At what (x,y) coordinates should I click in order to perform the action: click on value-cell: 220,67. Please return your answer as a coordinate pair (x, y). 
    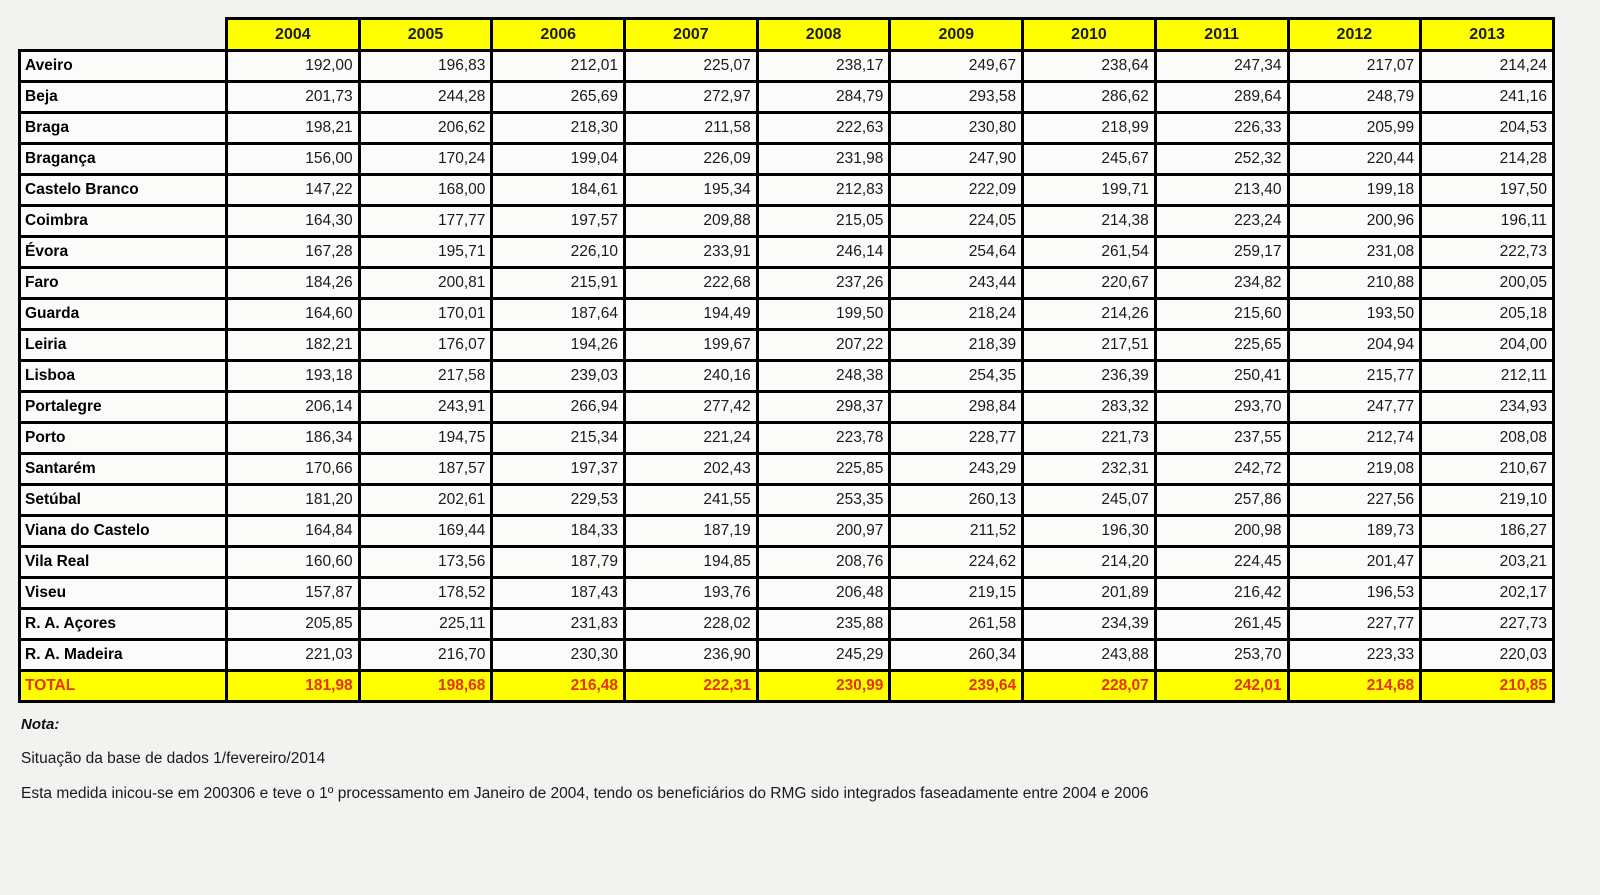
    Looking at the image, I should click on (1089, 283).